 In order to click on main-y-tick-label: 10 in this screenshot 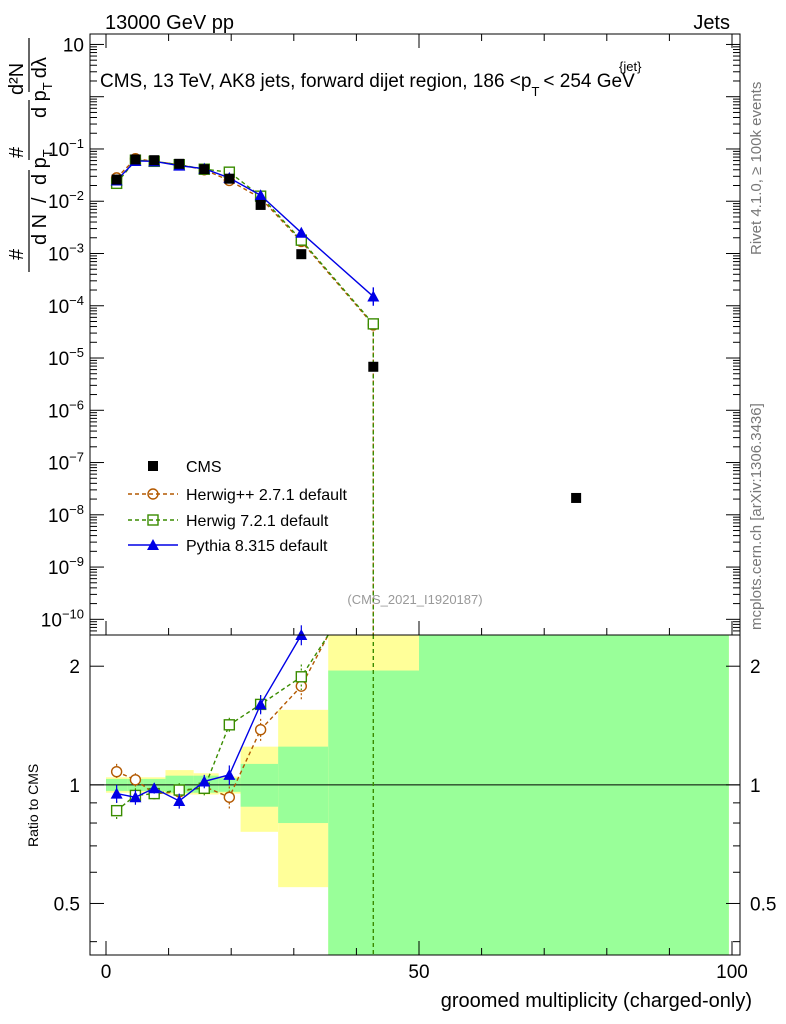, I will do `click(73, 45)`.